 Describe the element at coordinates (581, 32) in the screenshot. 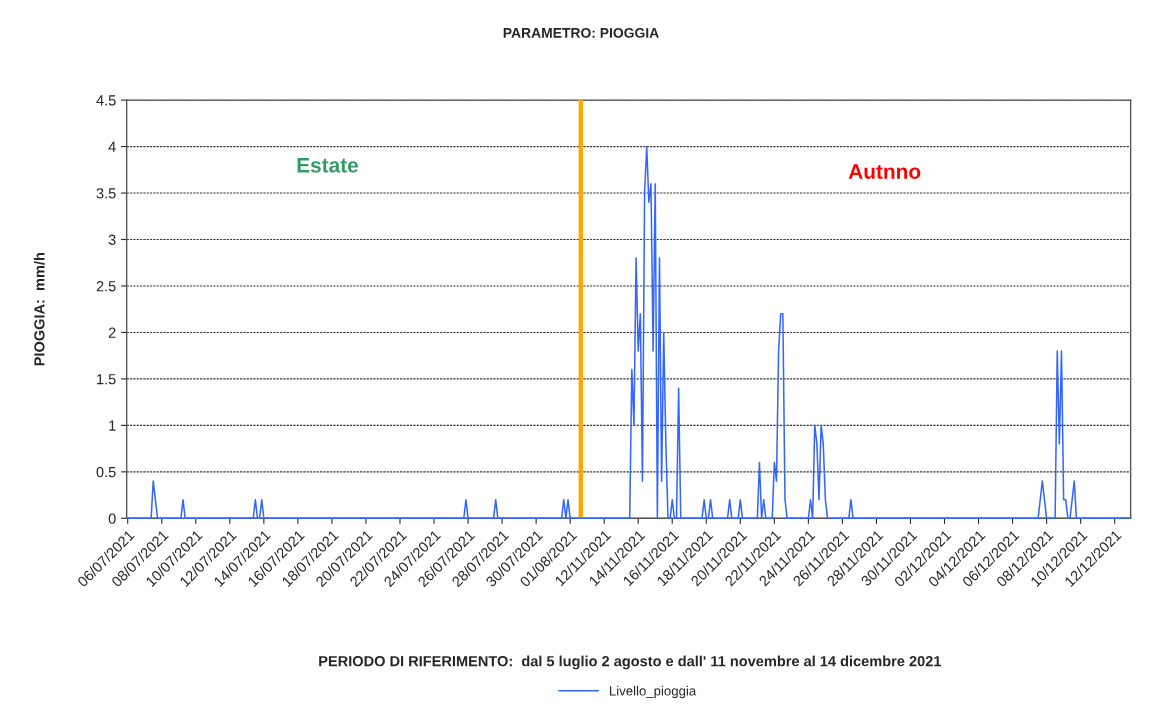

I see `chart-title: PARAMETRO: PIOGGIA` at that location.